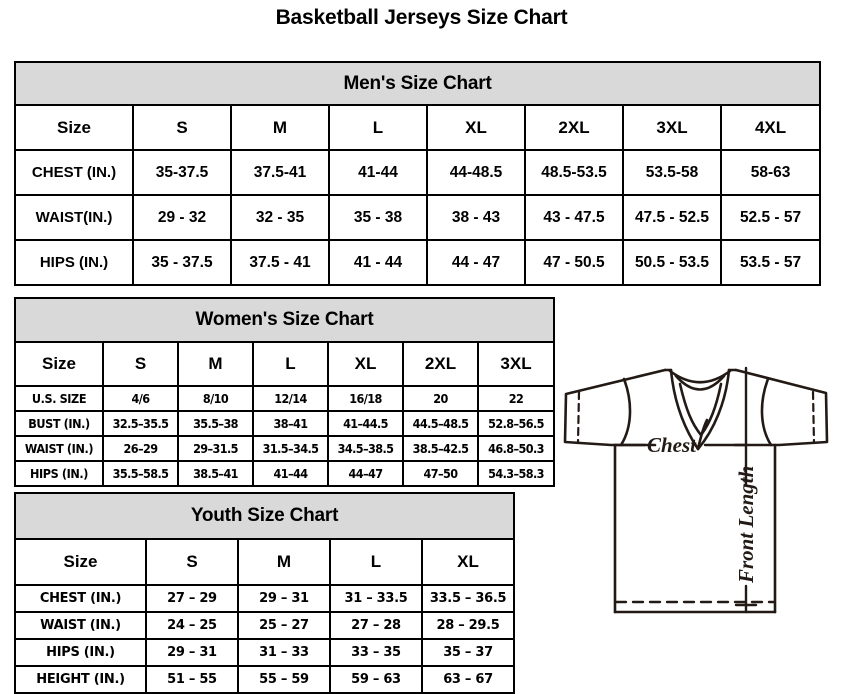  What do you see at coordinates (140, 398) in the screenshot?
I see `womens-us-size-s: 4/6` at bounding box center [140, 398].